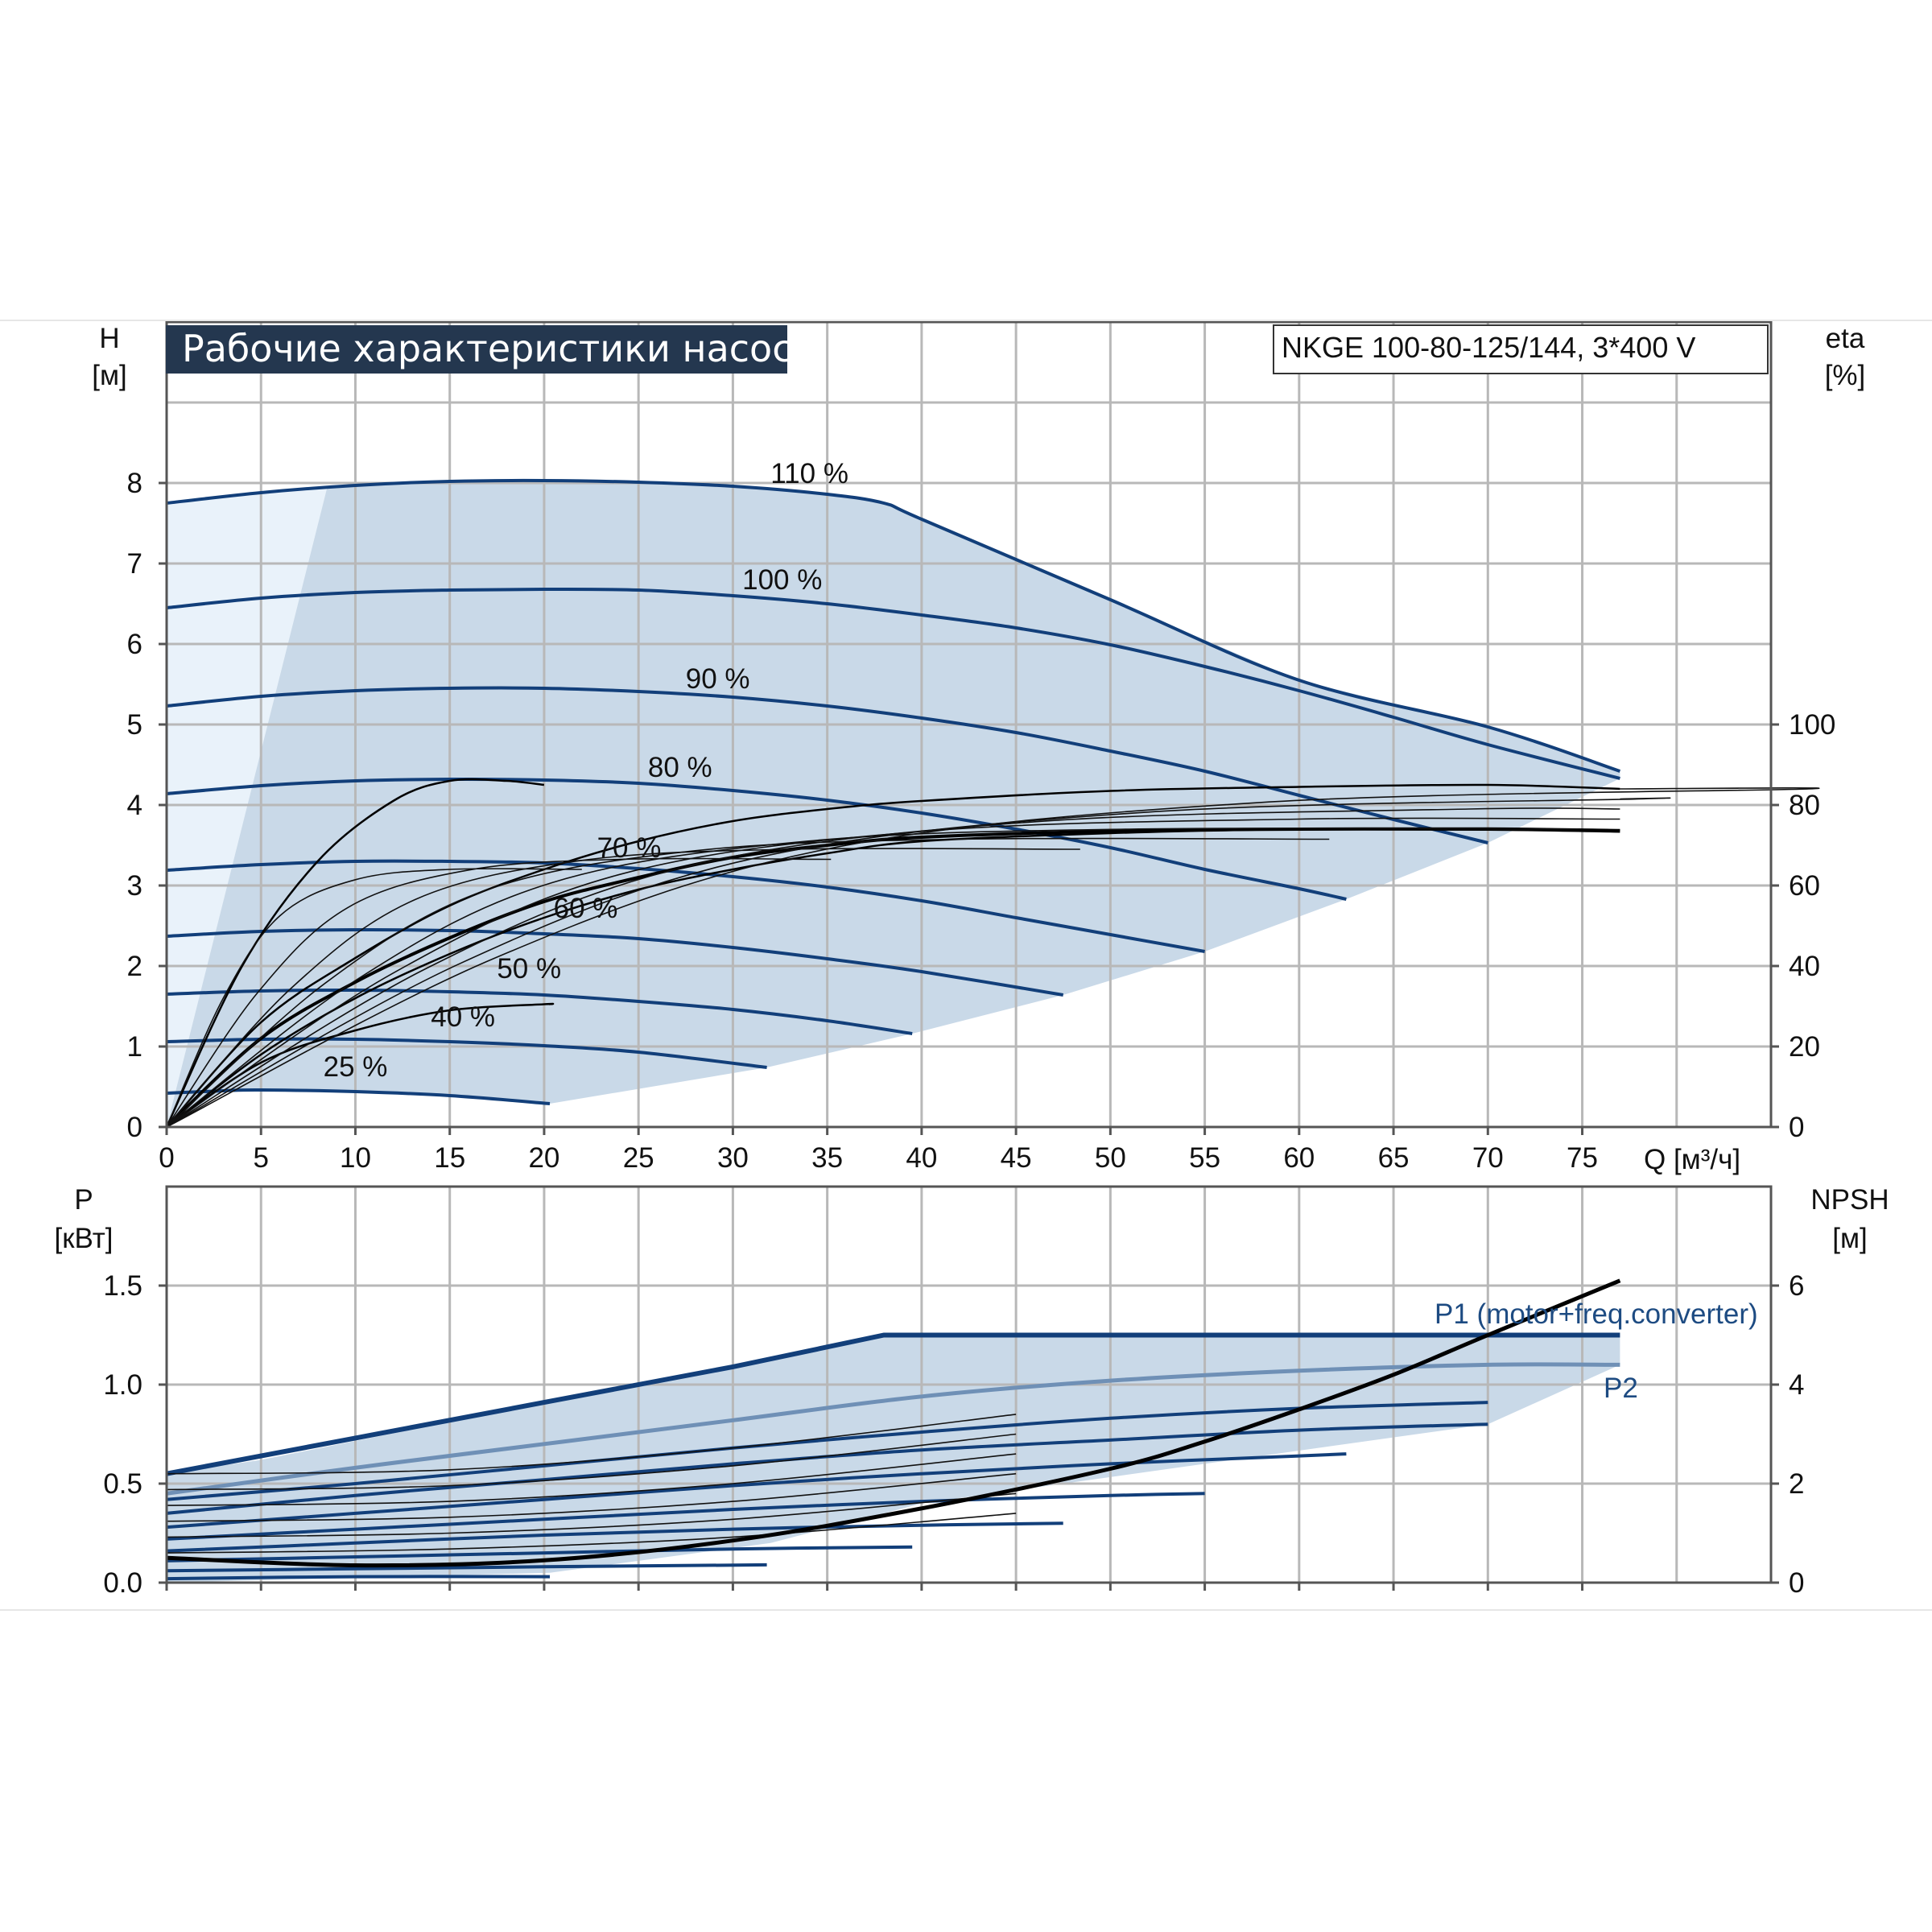 This screenshot has width=1932, height=1932. I want to click on y2-tick-label: 2, so click(1796, 1484).